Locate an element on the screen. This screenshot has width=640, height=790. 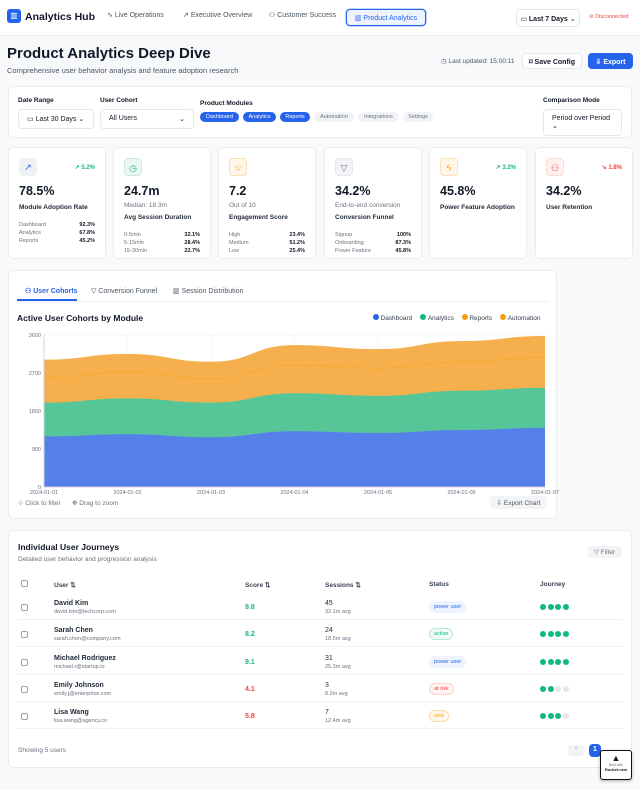
select-all-checkbox is located at coordinates (24, 583).